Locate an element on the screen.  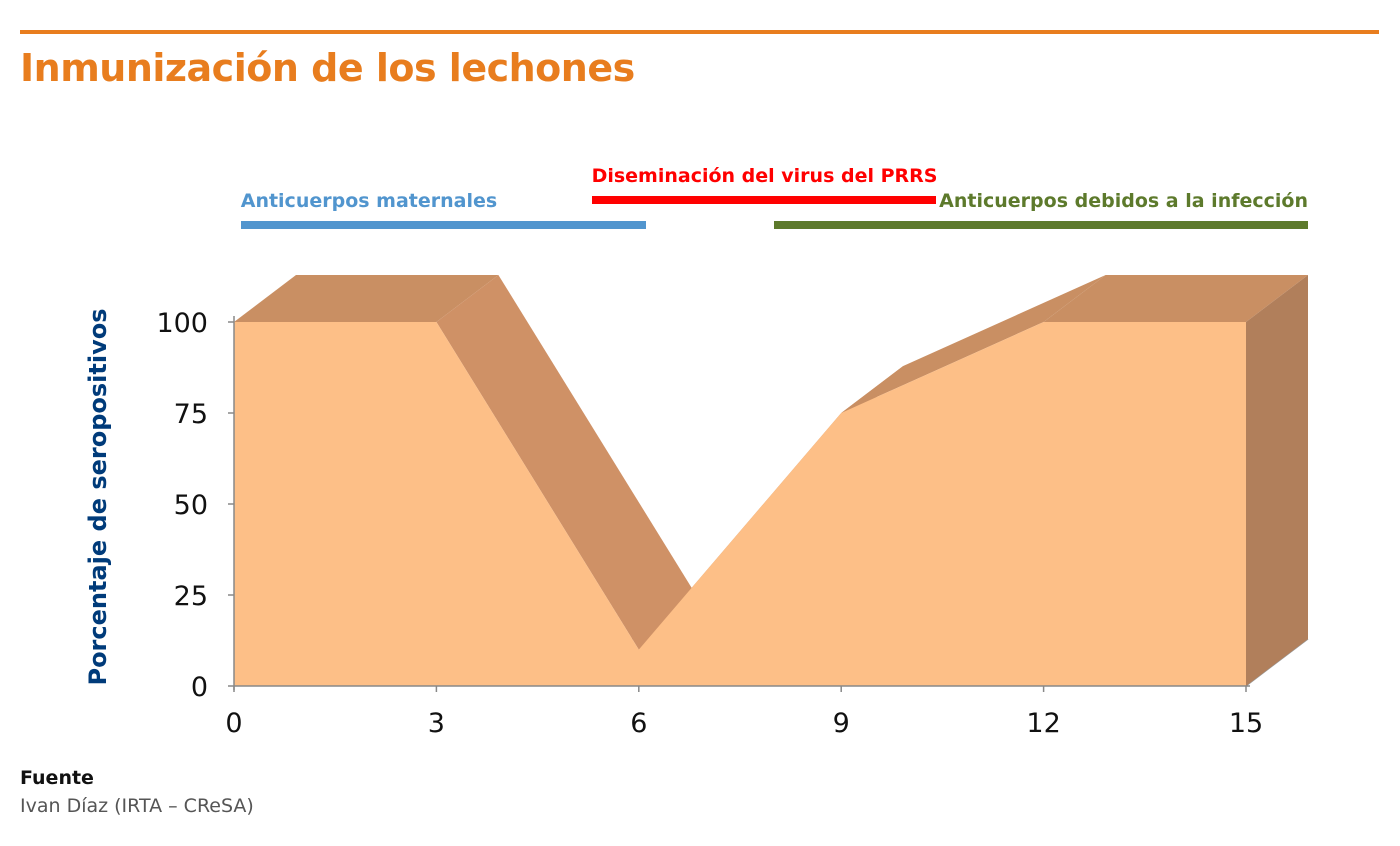
x-tick-label-15: 15 is located at coordinates (1246, 723).